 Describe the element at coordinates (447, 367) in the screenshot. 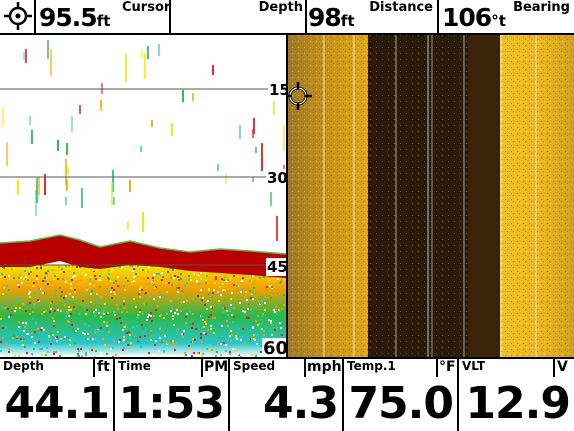

I see `temperature-unit: °F` at that location.